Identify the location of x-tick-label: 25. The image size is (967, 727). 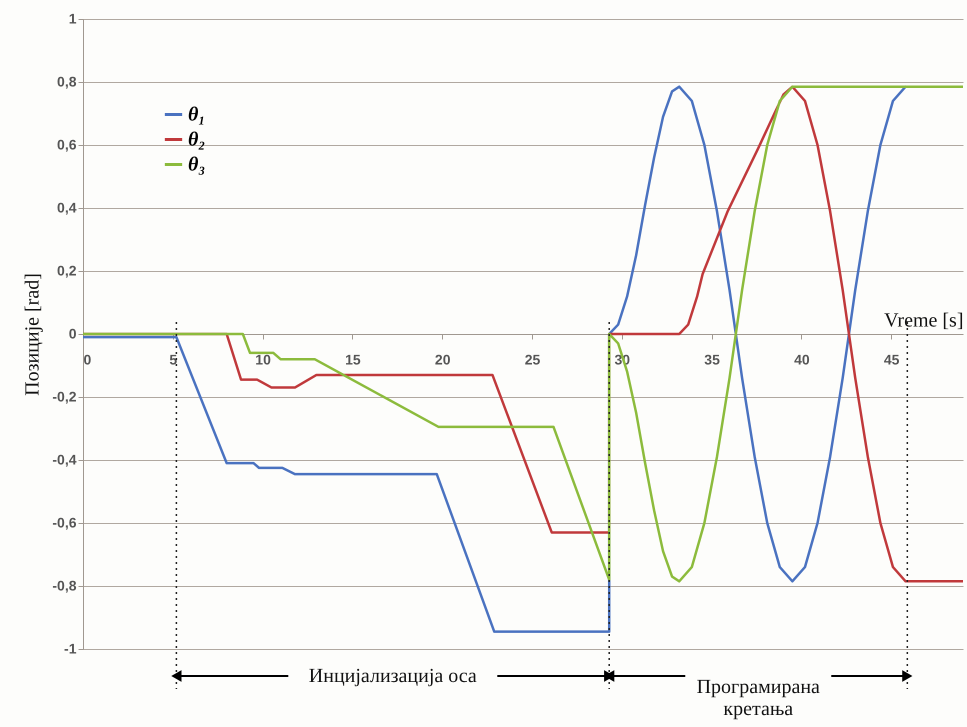
(532, 360).